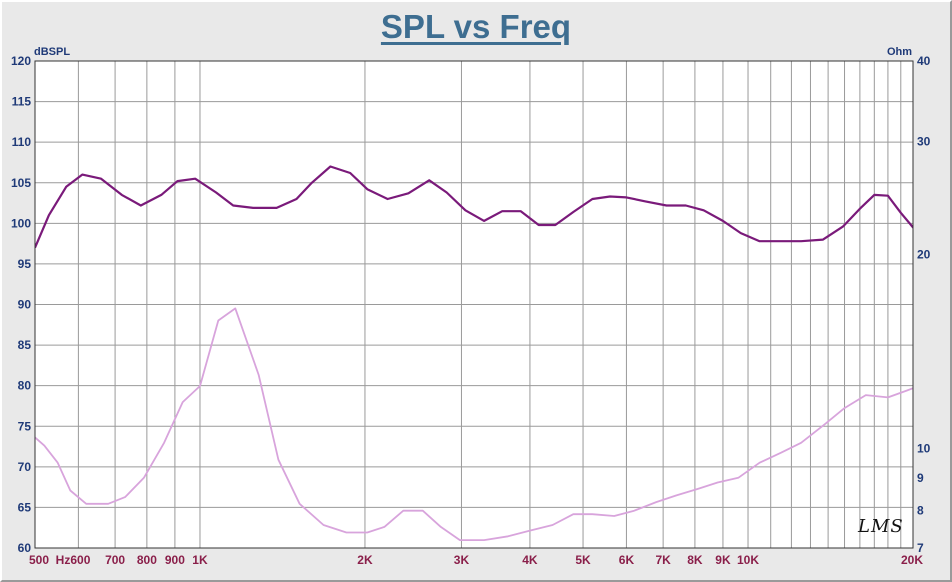 Image resolution: width=952 pixels, height=582 pixels. What do you see at coordinates (39, 560) in the screenshot?
I see `x-tick-label: 500` at bounding box center [39, 560].